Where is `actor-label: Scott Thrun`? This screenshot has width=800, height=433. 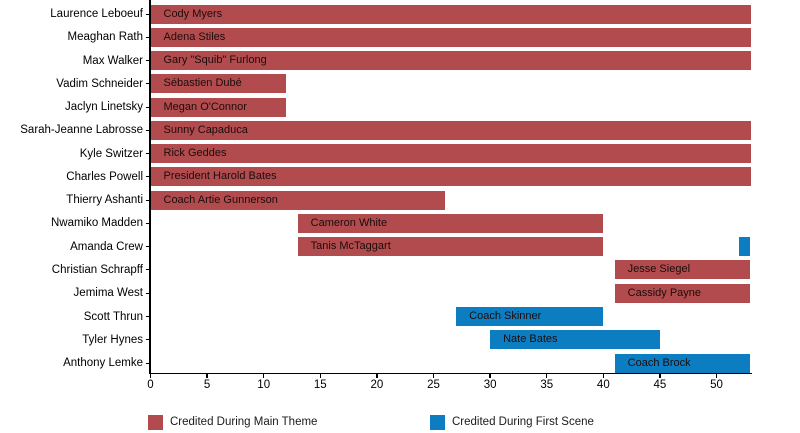
actor-label: Scott Thrun is located at coordinates (113, 316).